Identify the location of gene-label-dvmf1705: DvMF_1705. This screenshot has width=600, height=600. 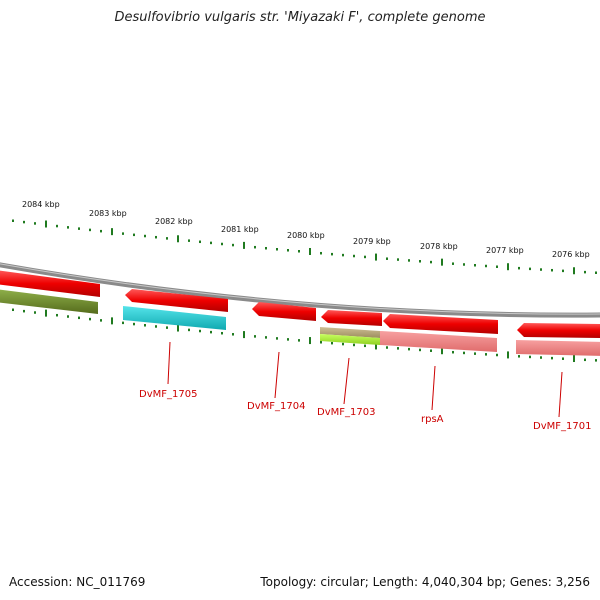
(168, 394).